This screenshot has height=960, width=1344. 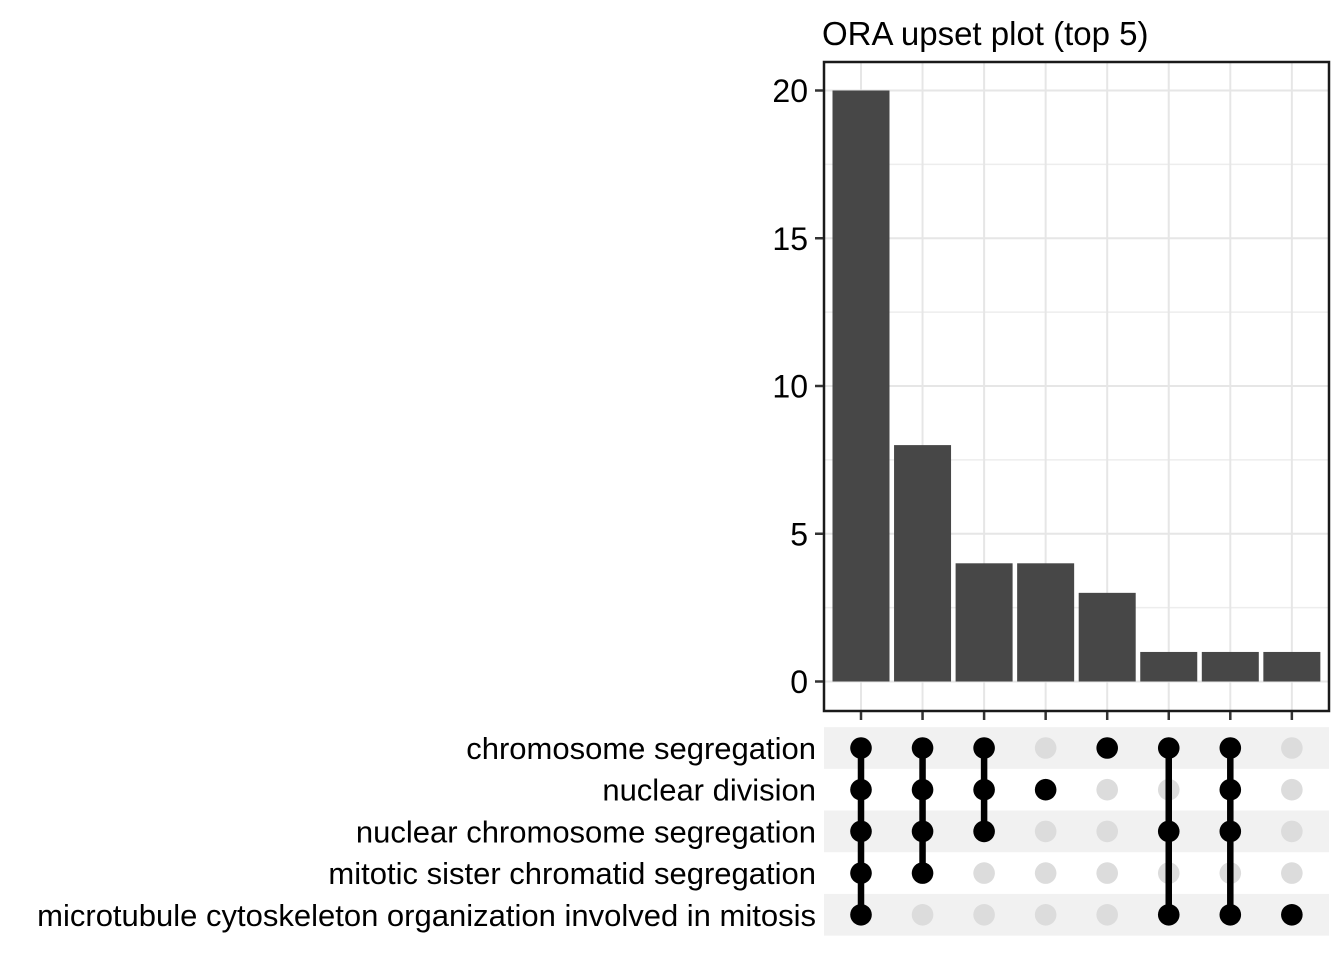 What do you see at coordinates (985, 33) in the screenshot?
I see `chart-title: ORA upset plot (top 5)` at bounding box center [985, 33].